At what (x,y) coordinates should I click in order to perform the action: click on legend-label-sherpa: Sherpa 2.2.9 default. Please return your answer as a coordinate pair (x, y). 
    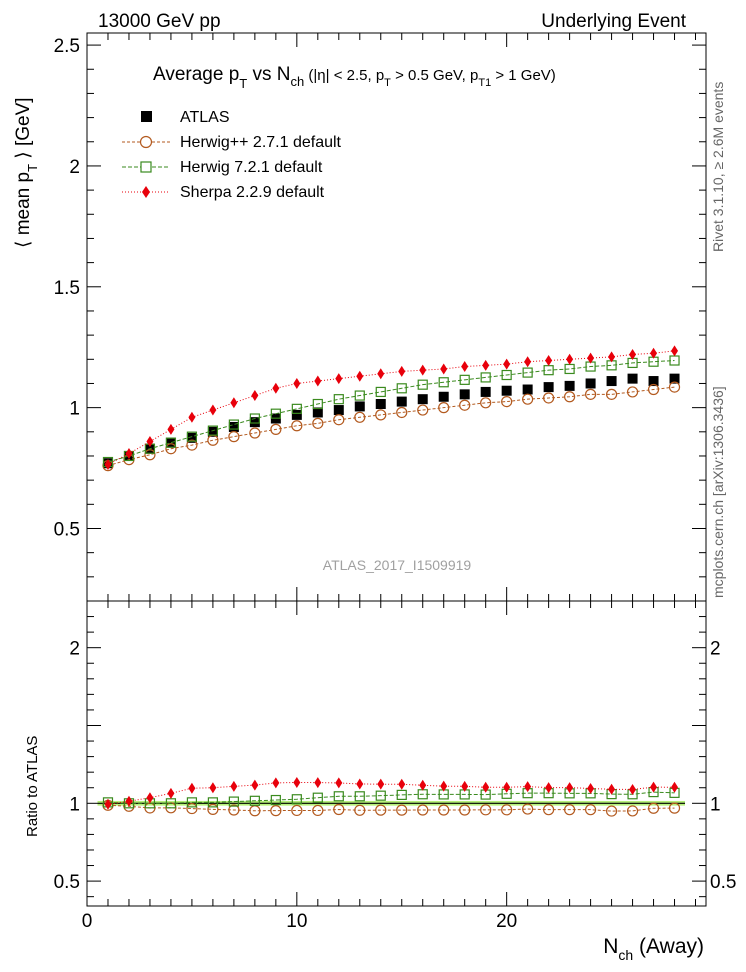
    Looking at the image, I should click on (252, 192).